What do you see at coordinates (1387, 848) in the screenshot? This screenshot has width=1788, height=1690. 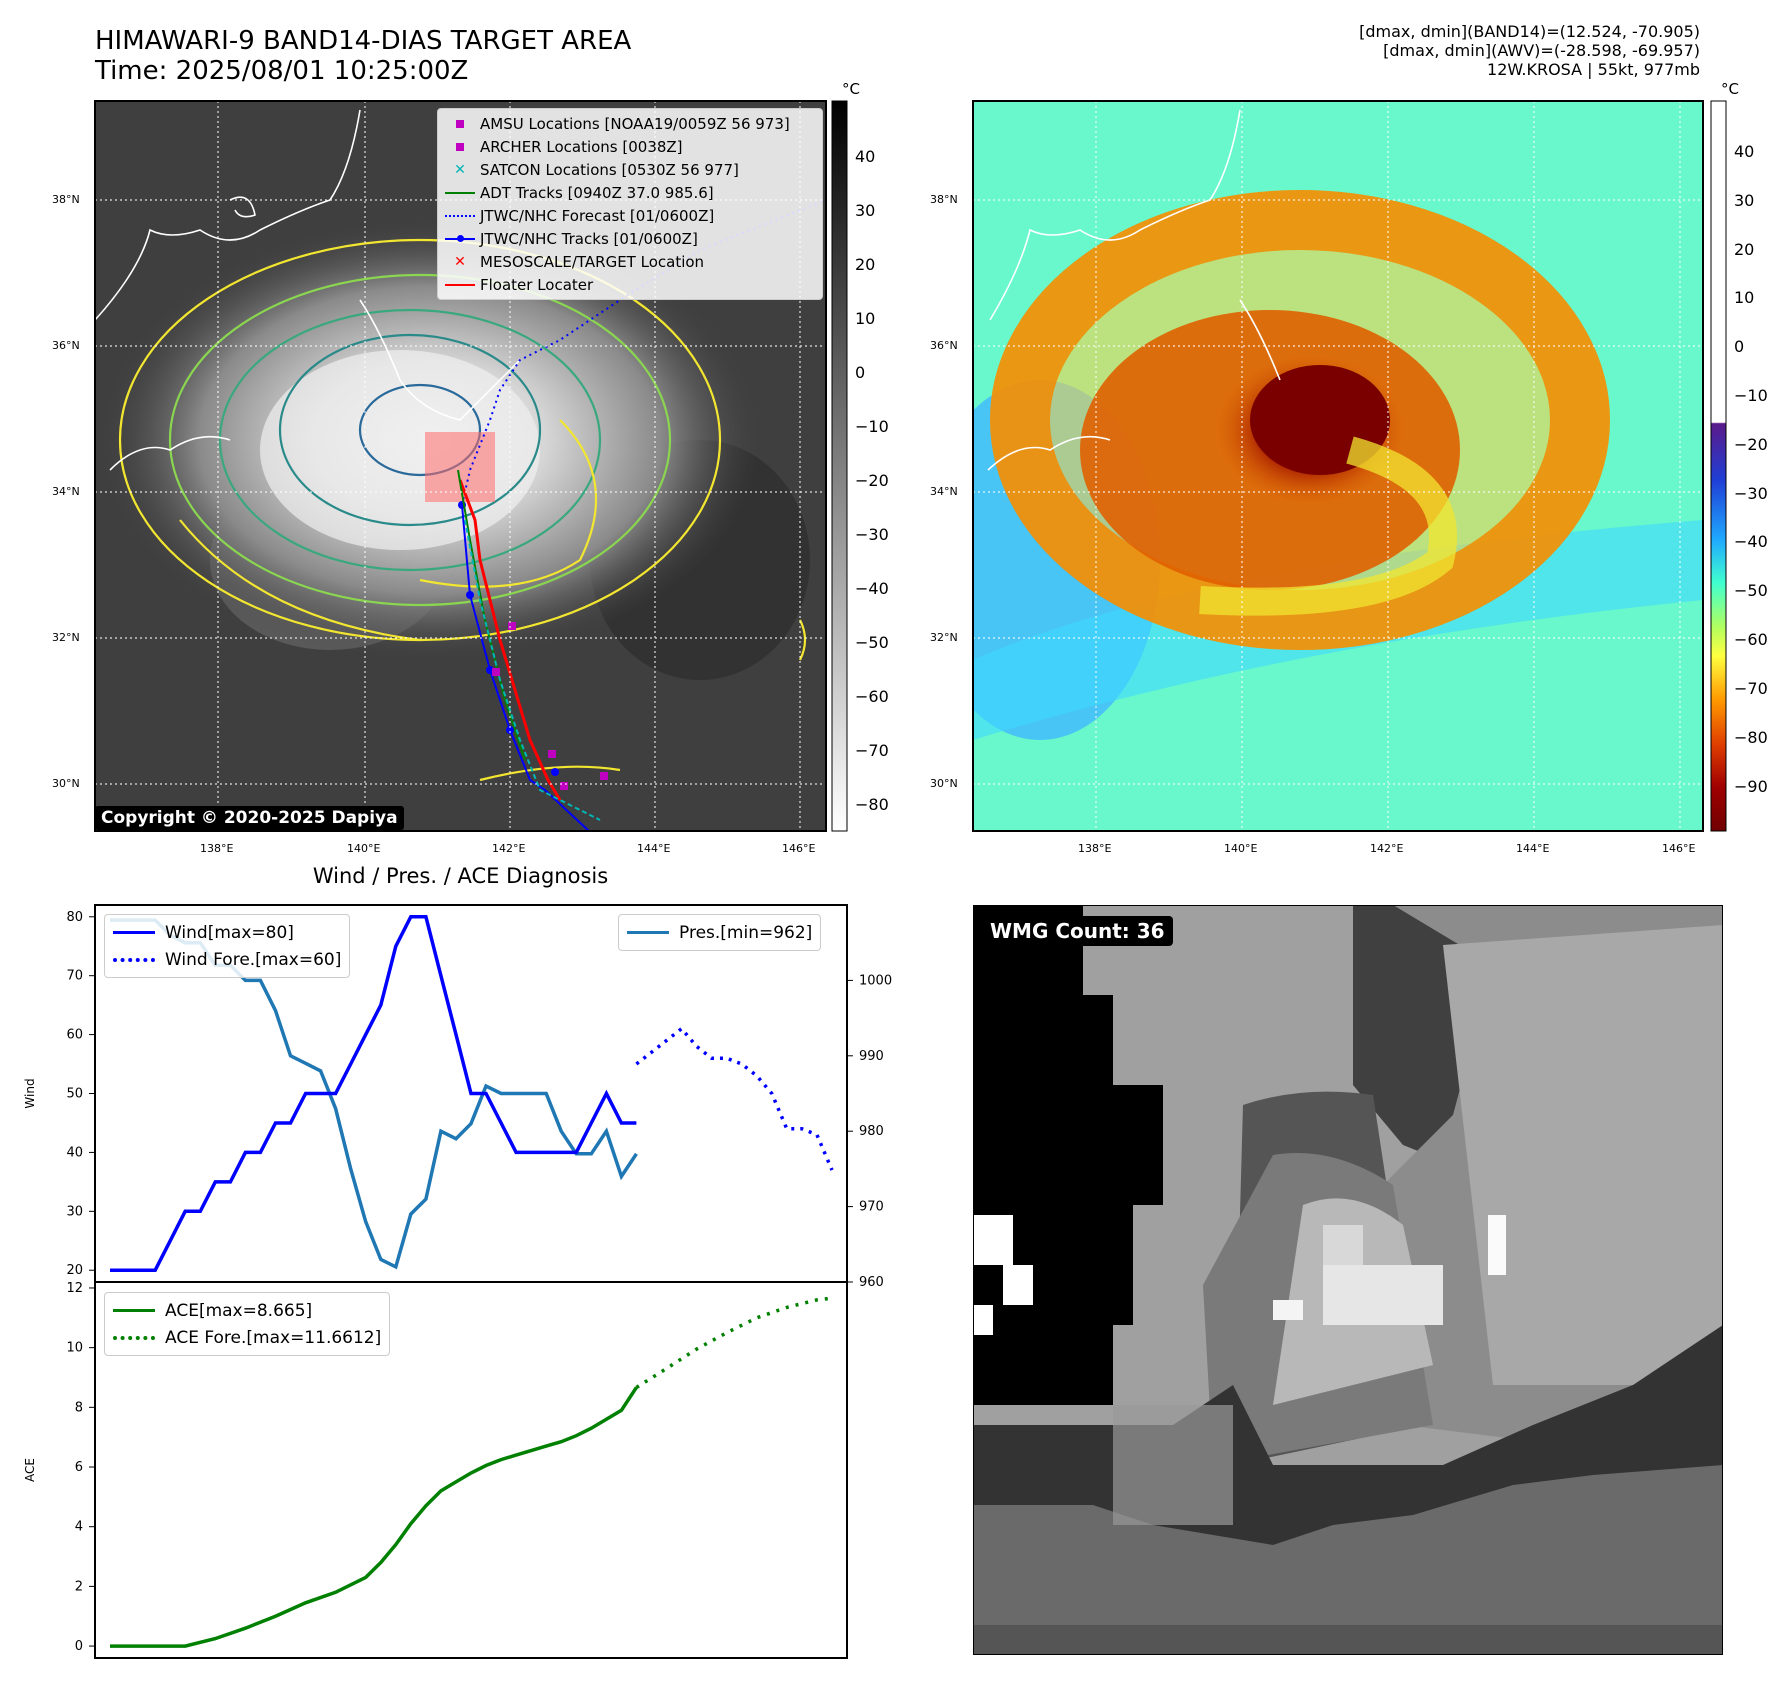 I see `wv-lon-tick: 142°E` at bounding box center [1387, 848].